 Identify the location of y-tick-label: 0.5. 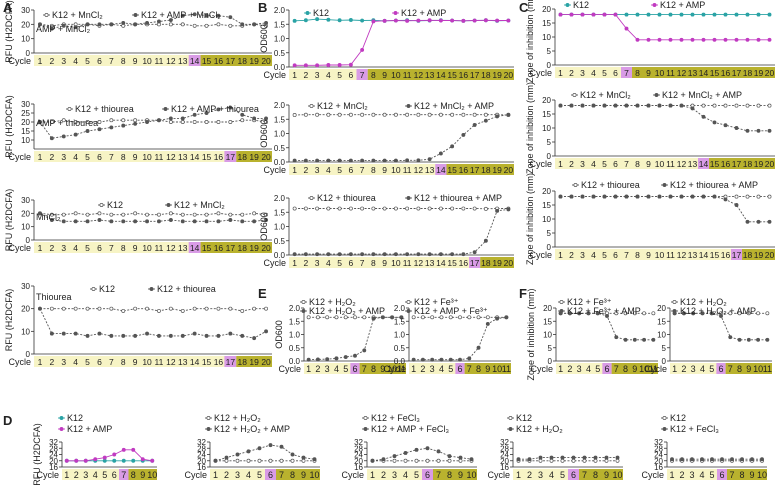
(400, 348).